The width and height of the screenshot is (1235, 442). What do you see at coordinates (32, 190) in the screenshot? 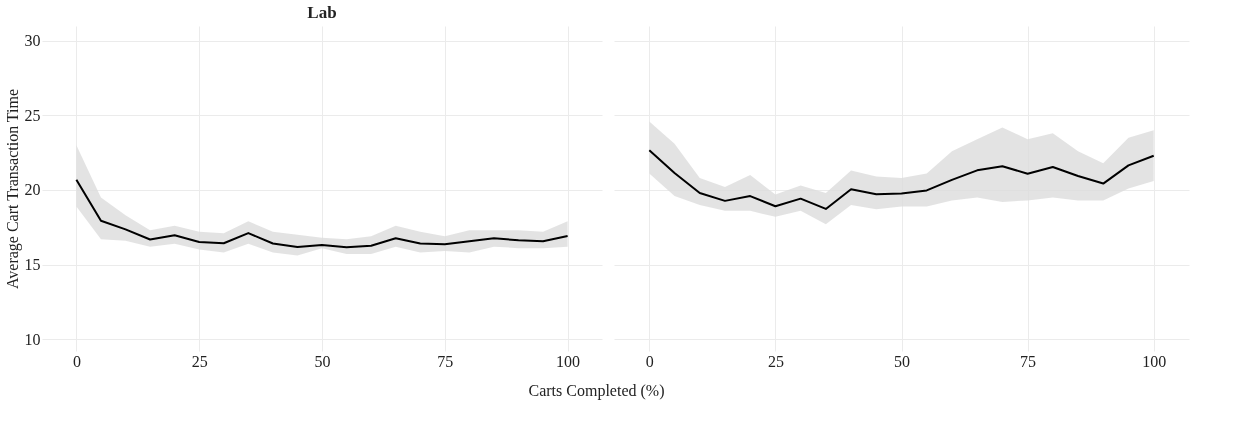
I see `y-tick-label: 20` at bounding box center [32, 190].